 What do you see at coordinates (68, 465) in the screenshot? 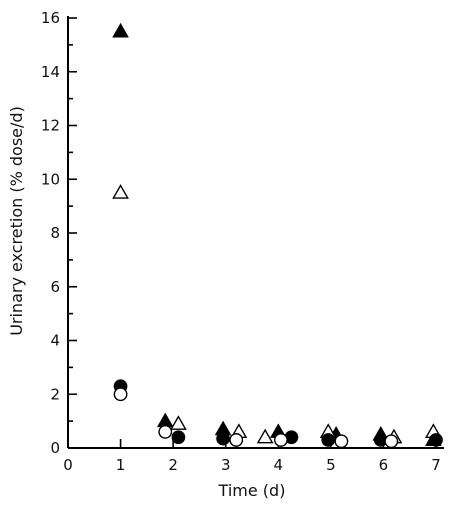
I see `x-tick-label: 0` at bounding box center [68, 465].